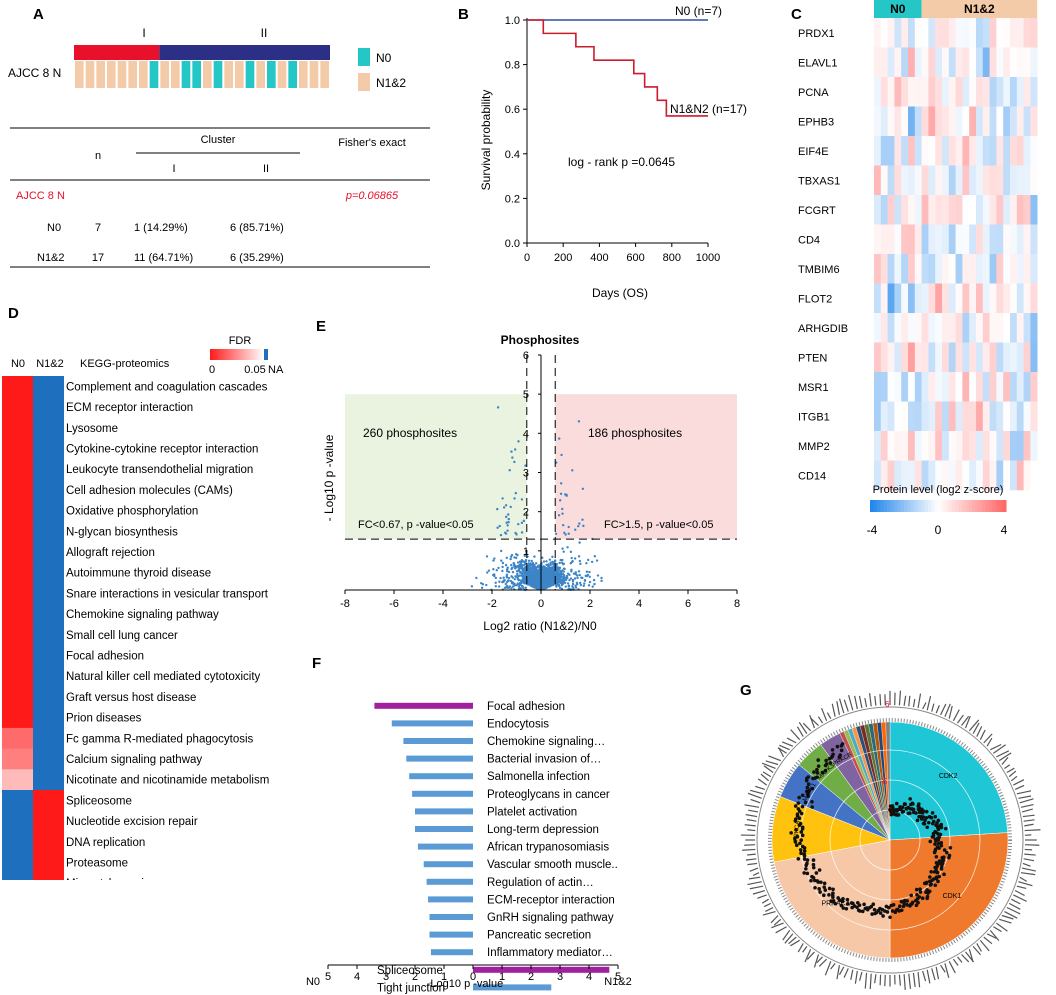 The height and width of the screenshot is (995, 1056). I want to click on e-left-region, so click(436, 467).